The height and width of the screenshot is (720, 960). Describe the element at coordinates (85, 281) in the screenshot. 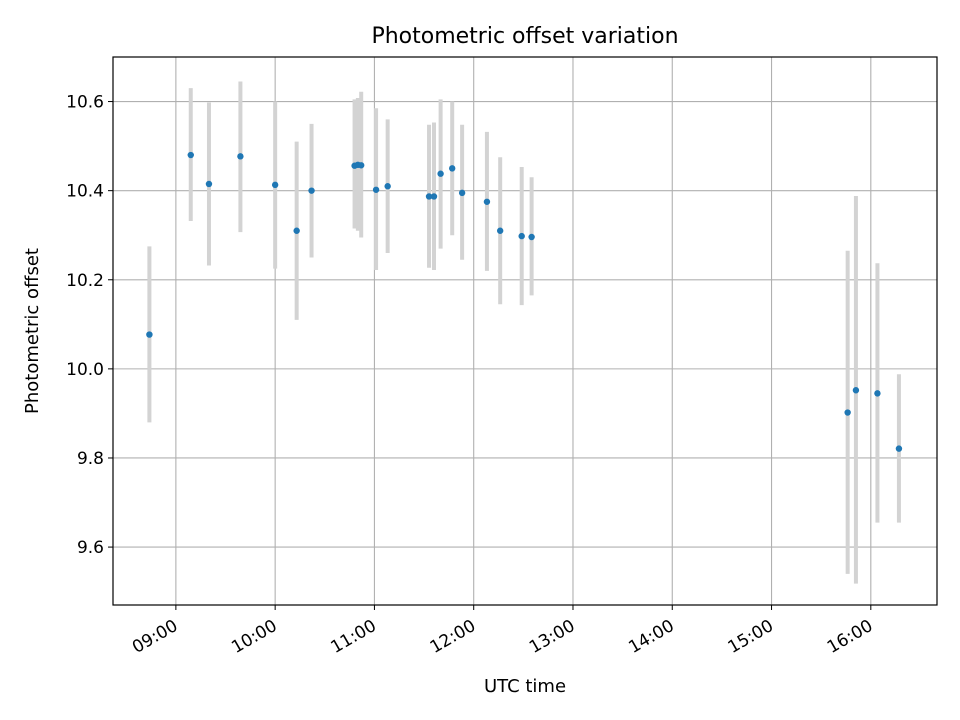

I see `y-tick-label: 10.2` at that location.